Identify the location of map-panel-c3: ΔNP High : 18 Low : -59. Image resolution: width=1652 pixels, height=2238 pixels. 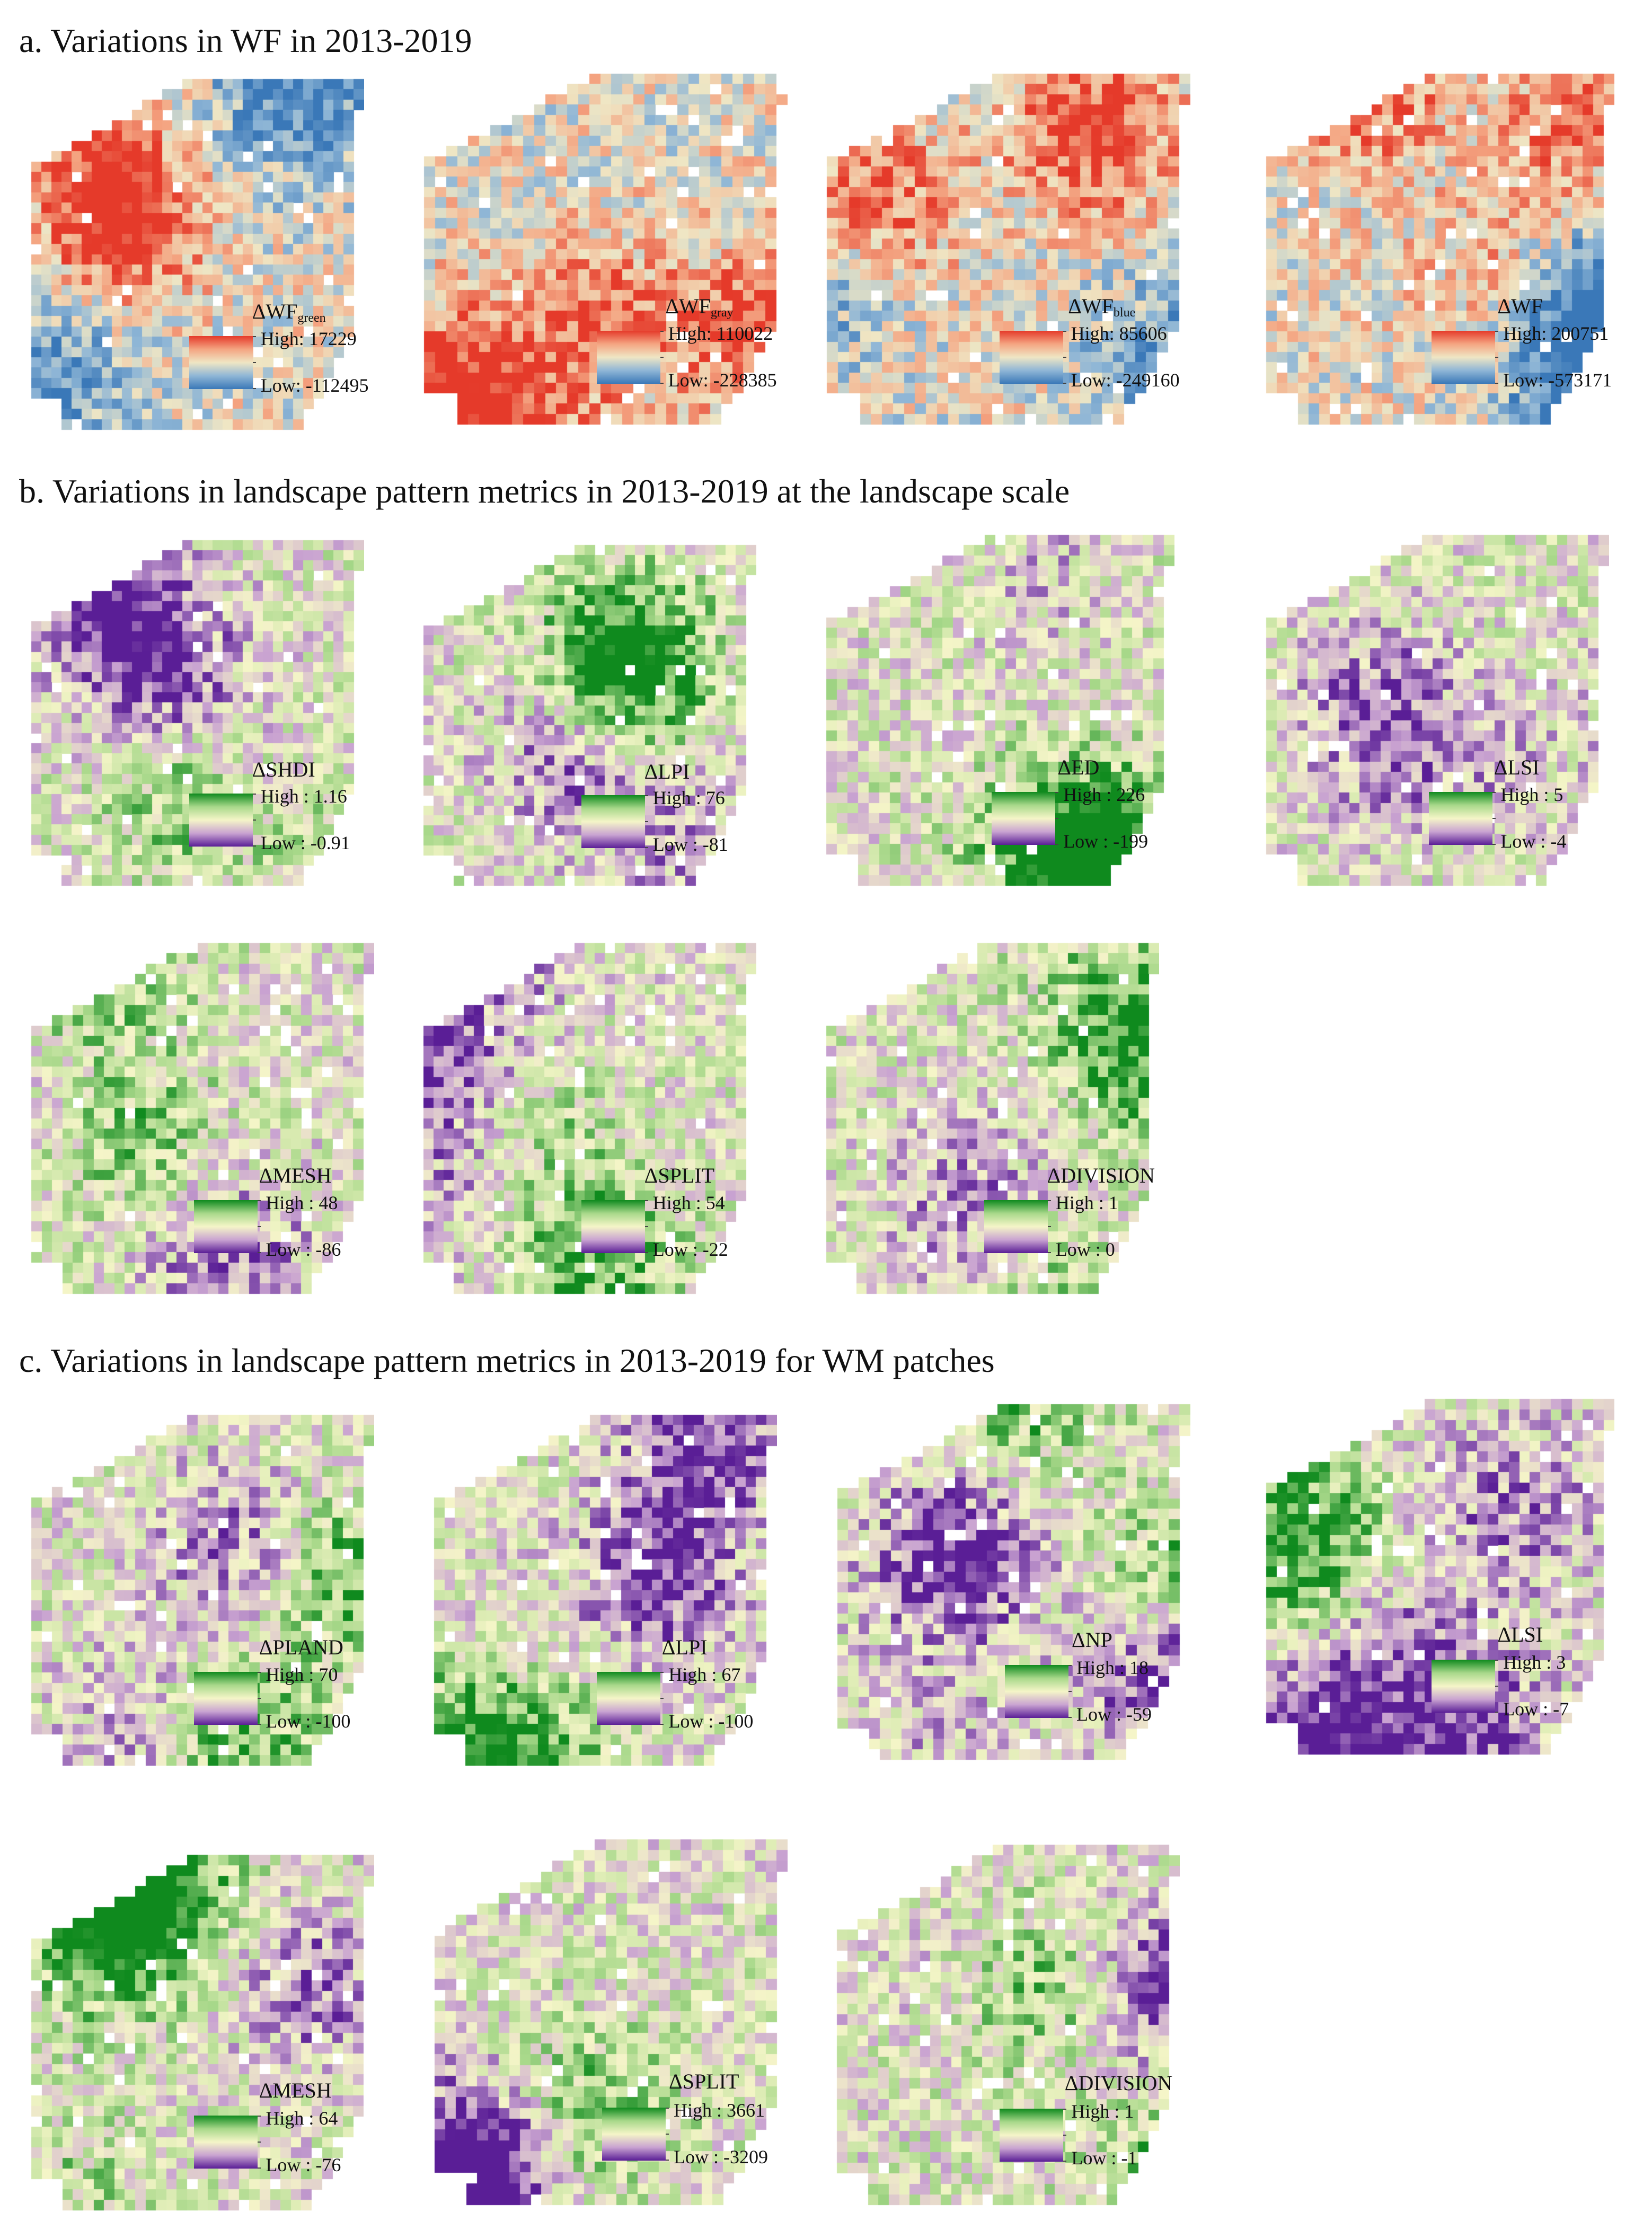
(1012, 1582).